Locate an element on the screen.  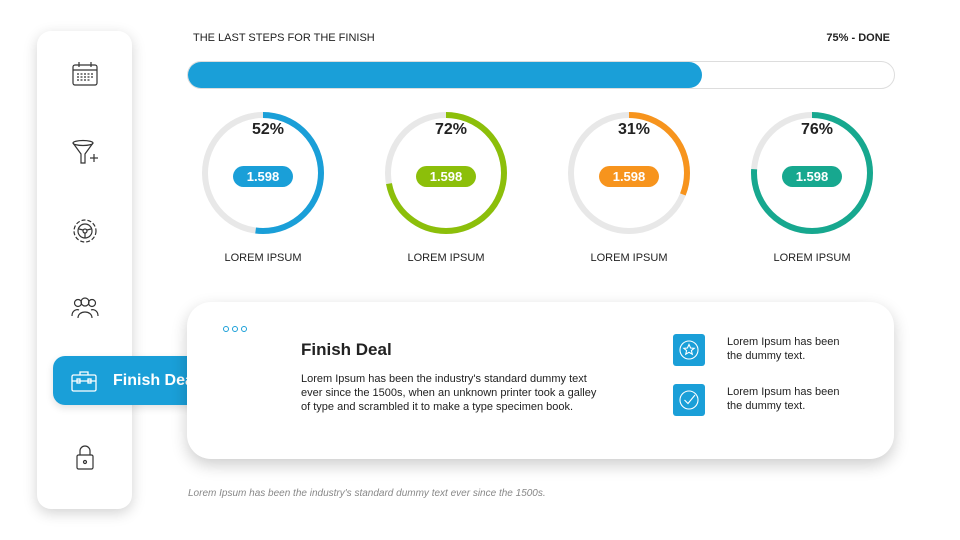
team-icon is located at coordinates (85, 307).